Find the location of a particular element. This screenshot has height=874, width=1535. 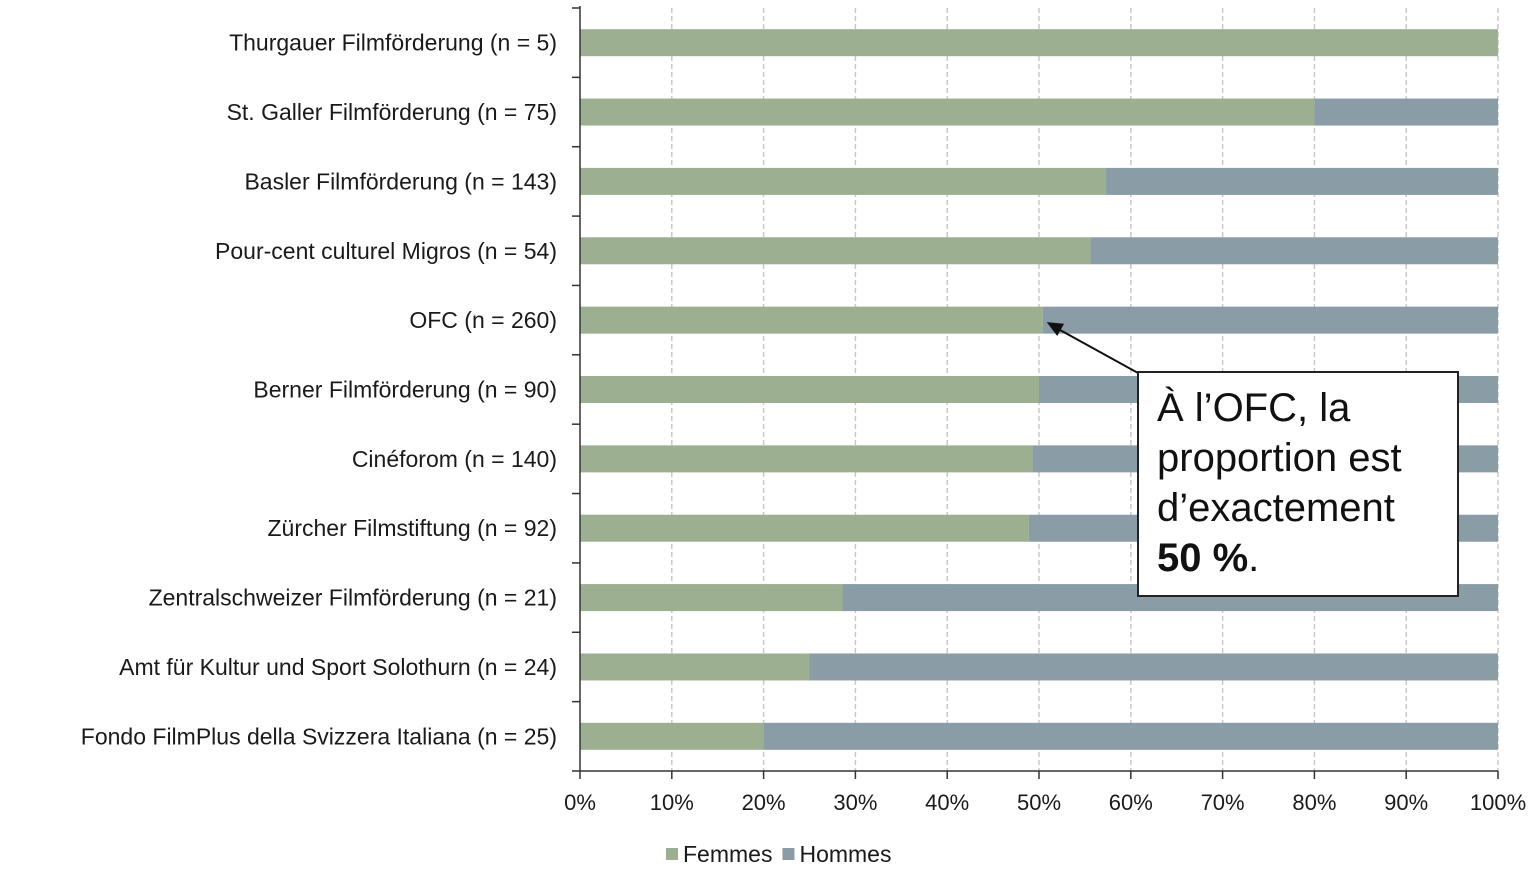

legend-label-hommes: Hommes is located at coordinates (845, 854).